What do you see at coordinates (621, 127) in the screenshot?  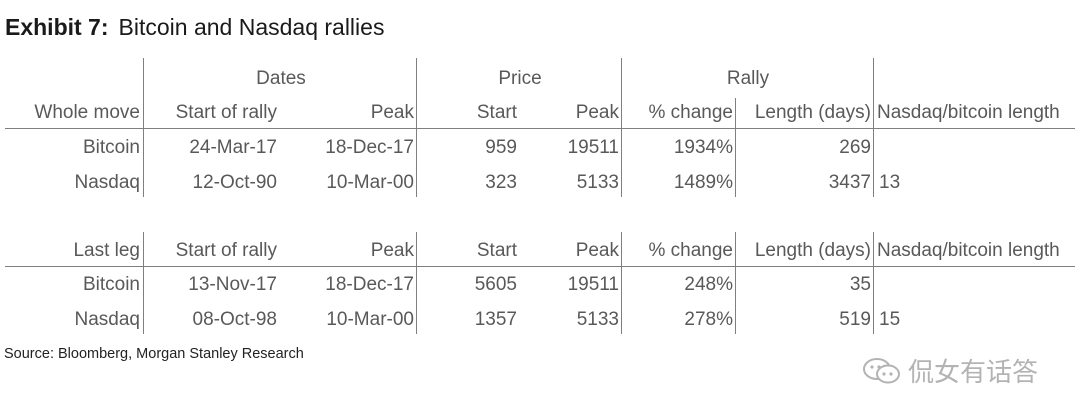 I see `divider-after-price` at bounding box center [621, 127].